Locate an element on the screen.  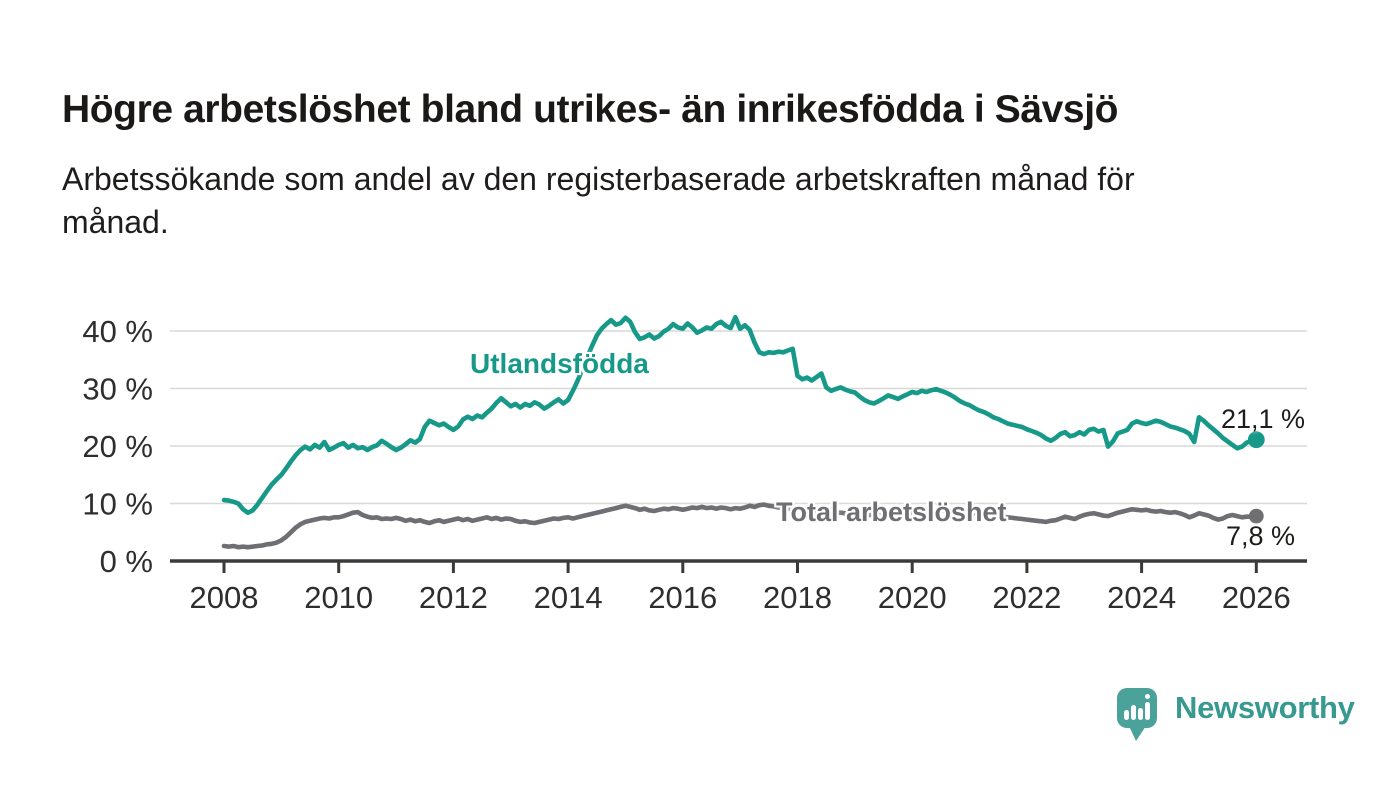
x-tick-label-2010: 2010 is located at coordinates (338, 597).